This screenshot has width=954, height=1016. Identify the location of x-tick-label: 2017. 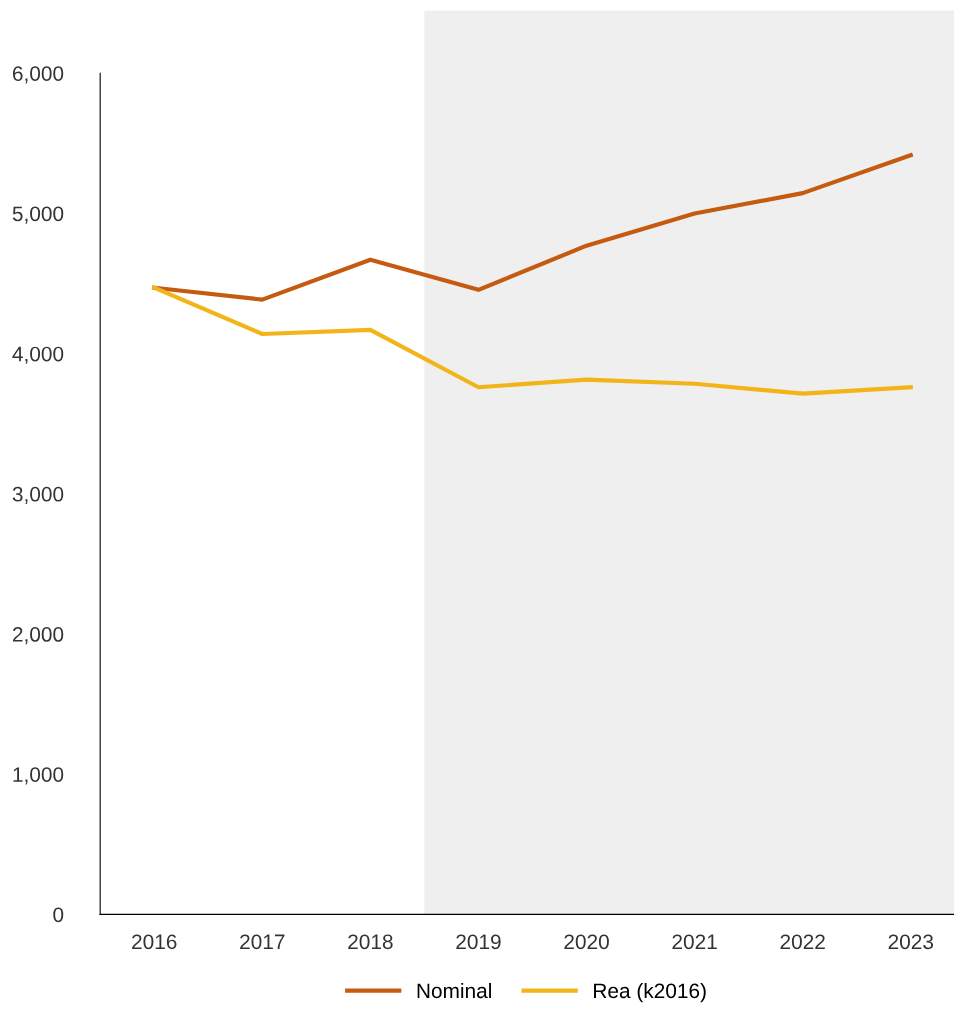
(262, 942).